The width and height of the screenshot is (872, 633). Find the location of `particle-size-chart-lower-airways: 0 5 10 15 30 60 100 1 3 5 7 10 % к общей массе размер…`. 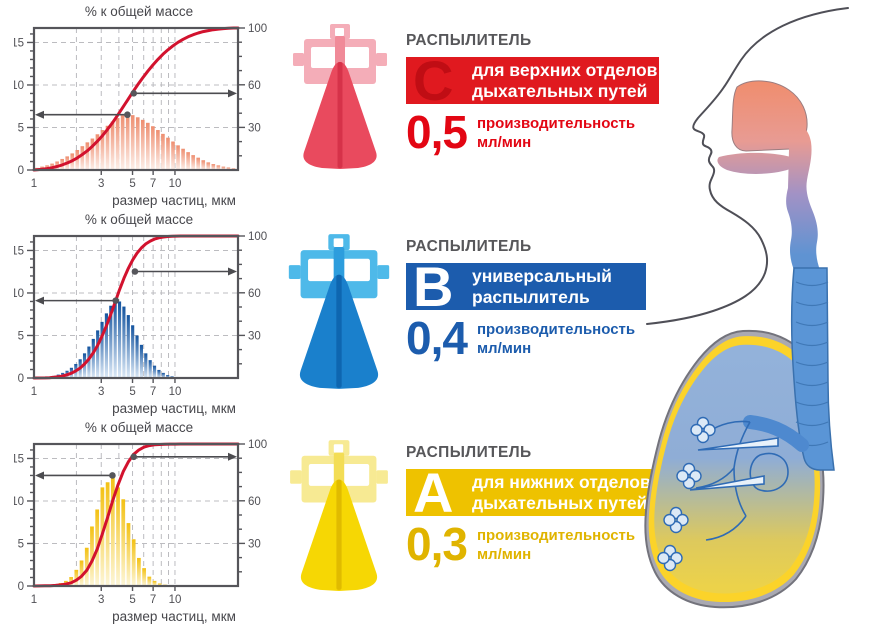

particle-size-chart-lower-airways: 0 5 10 15 30 60 100 1 3 5 7 10 % к общей массе размер… is located at coordinates (140, 522).